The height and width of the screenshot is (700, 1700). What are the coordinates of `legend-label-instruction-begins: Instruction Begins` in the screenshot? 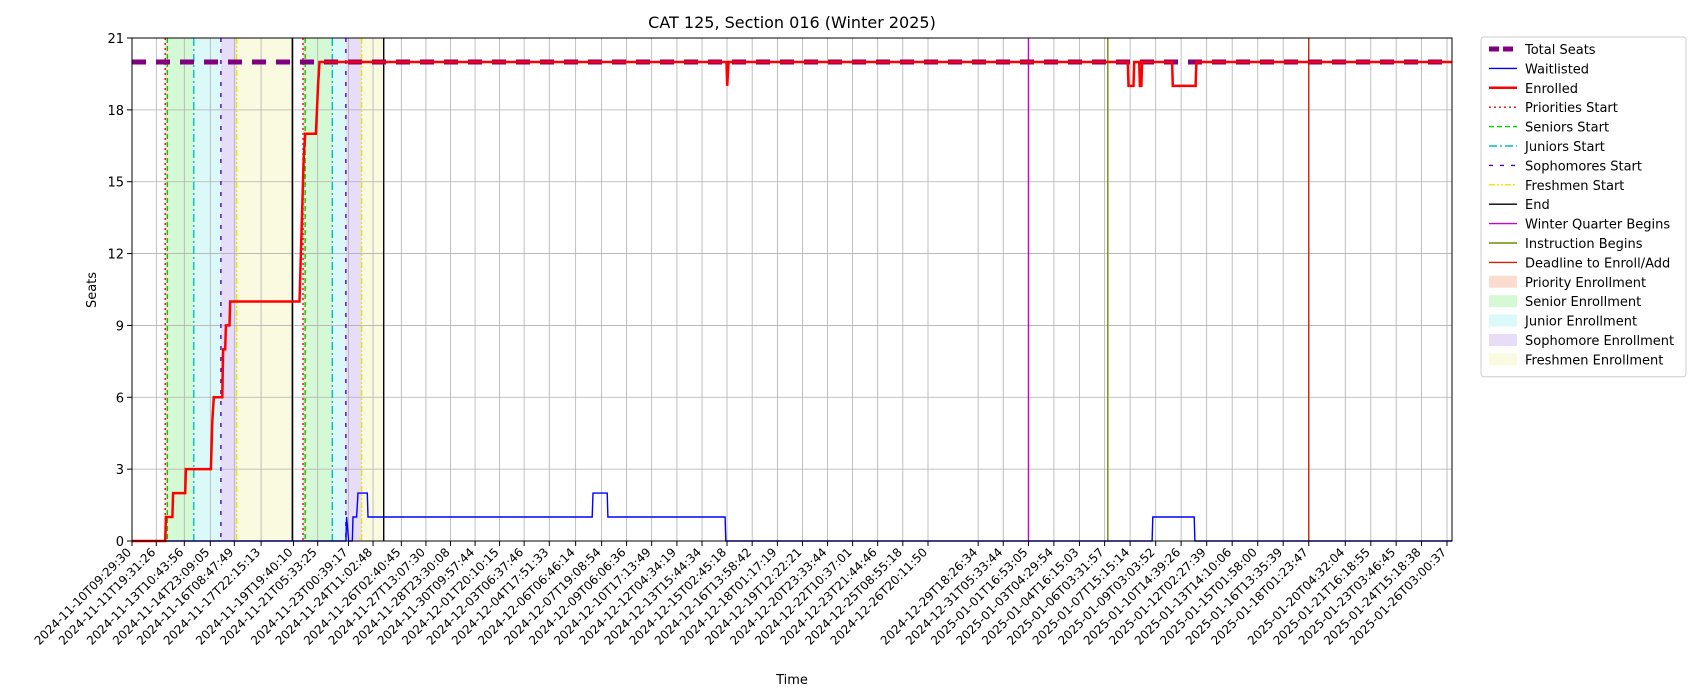 It's located at (1584, 244).